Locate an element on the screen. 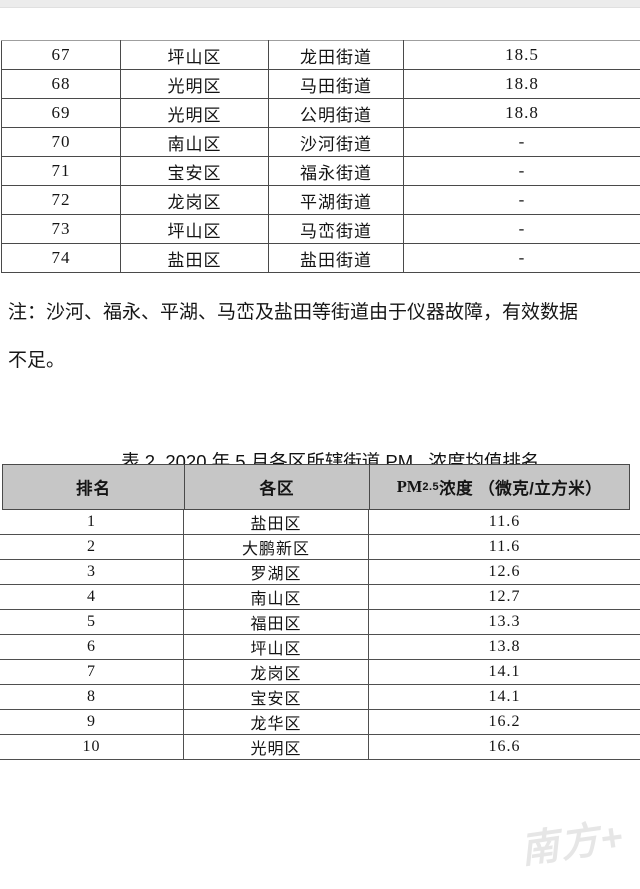 Image resolution: width=640 pixels, height=889 pixels. table-row: 73 坪山区 马峦街道 - is located at coordinates (320, 229).